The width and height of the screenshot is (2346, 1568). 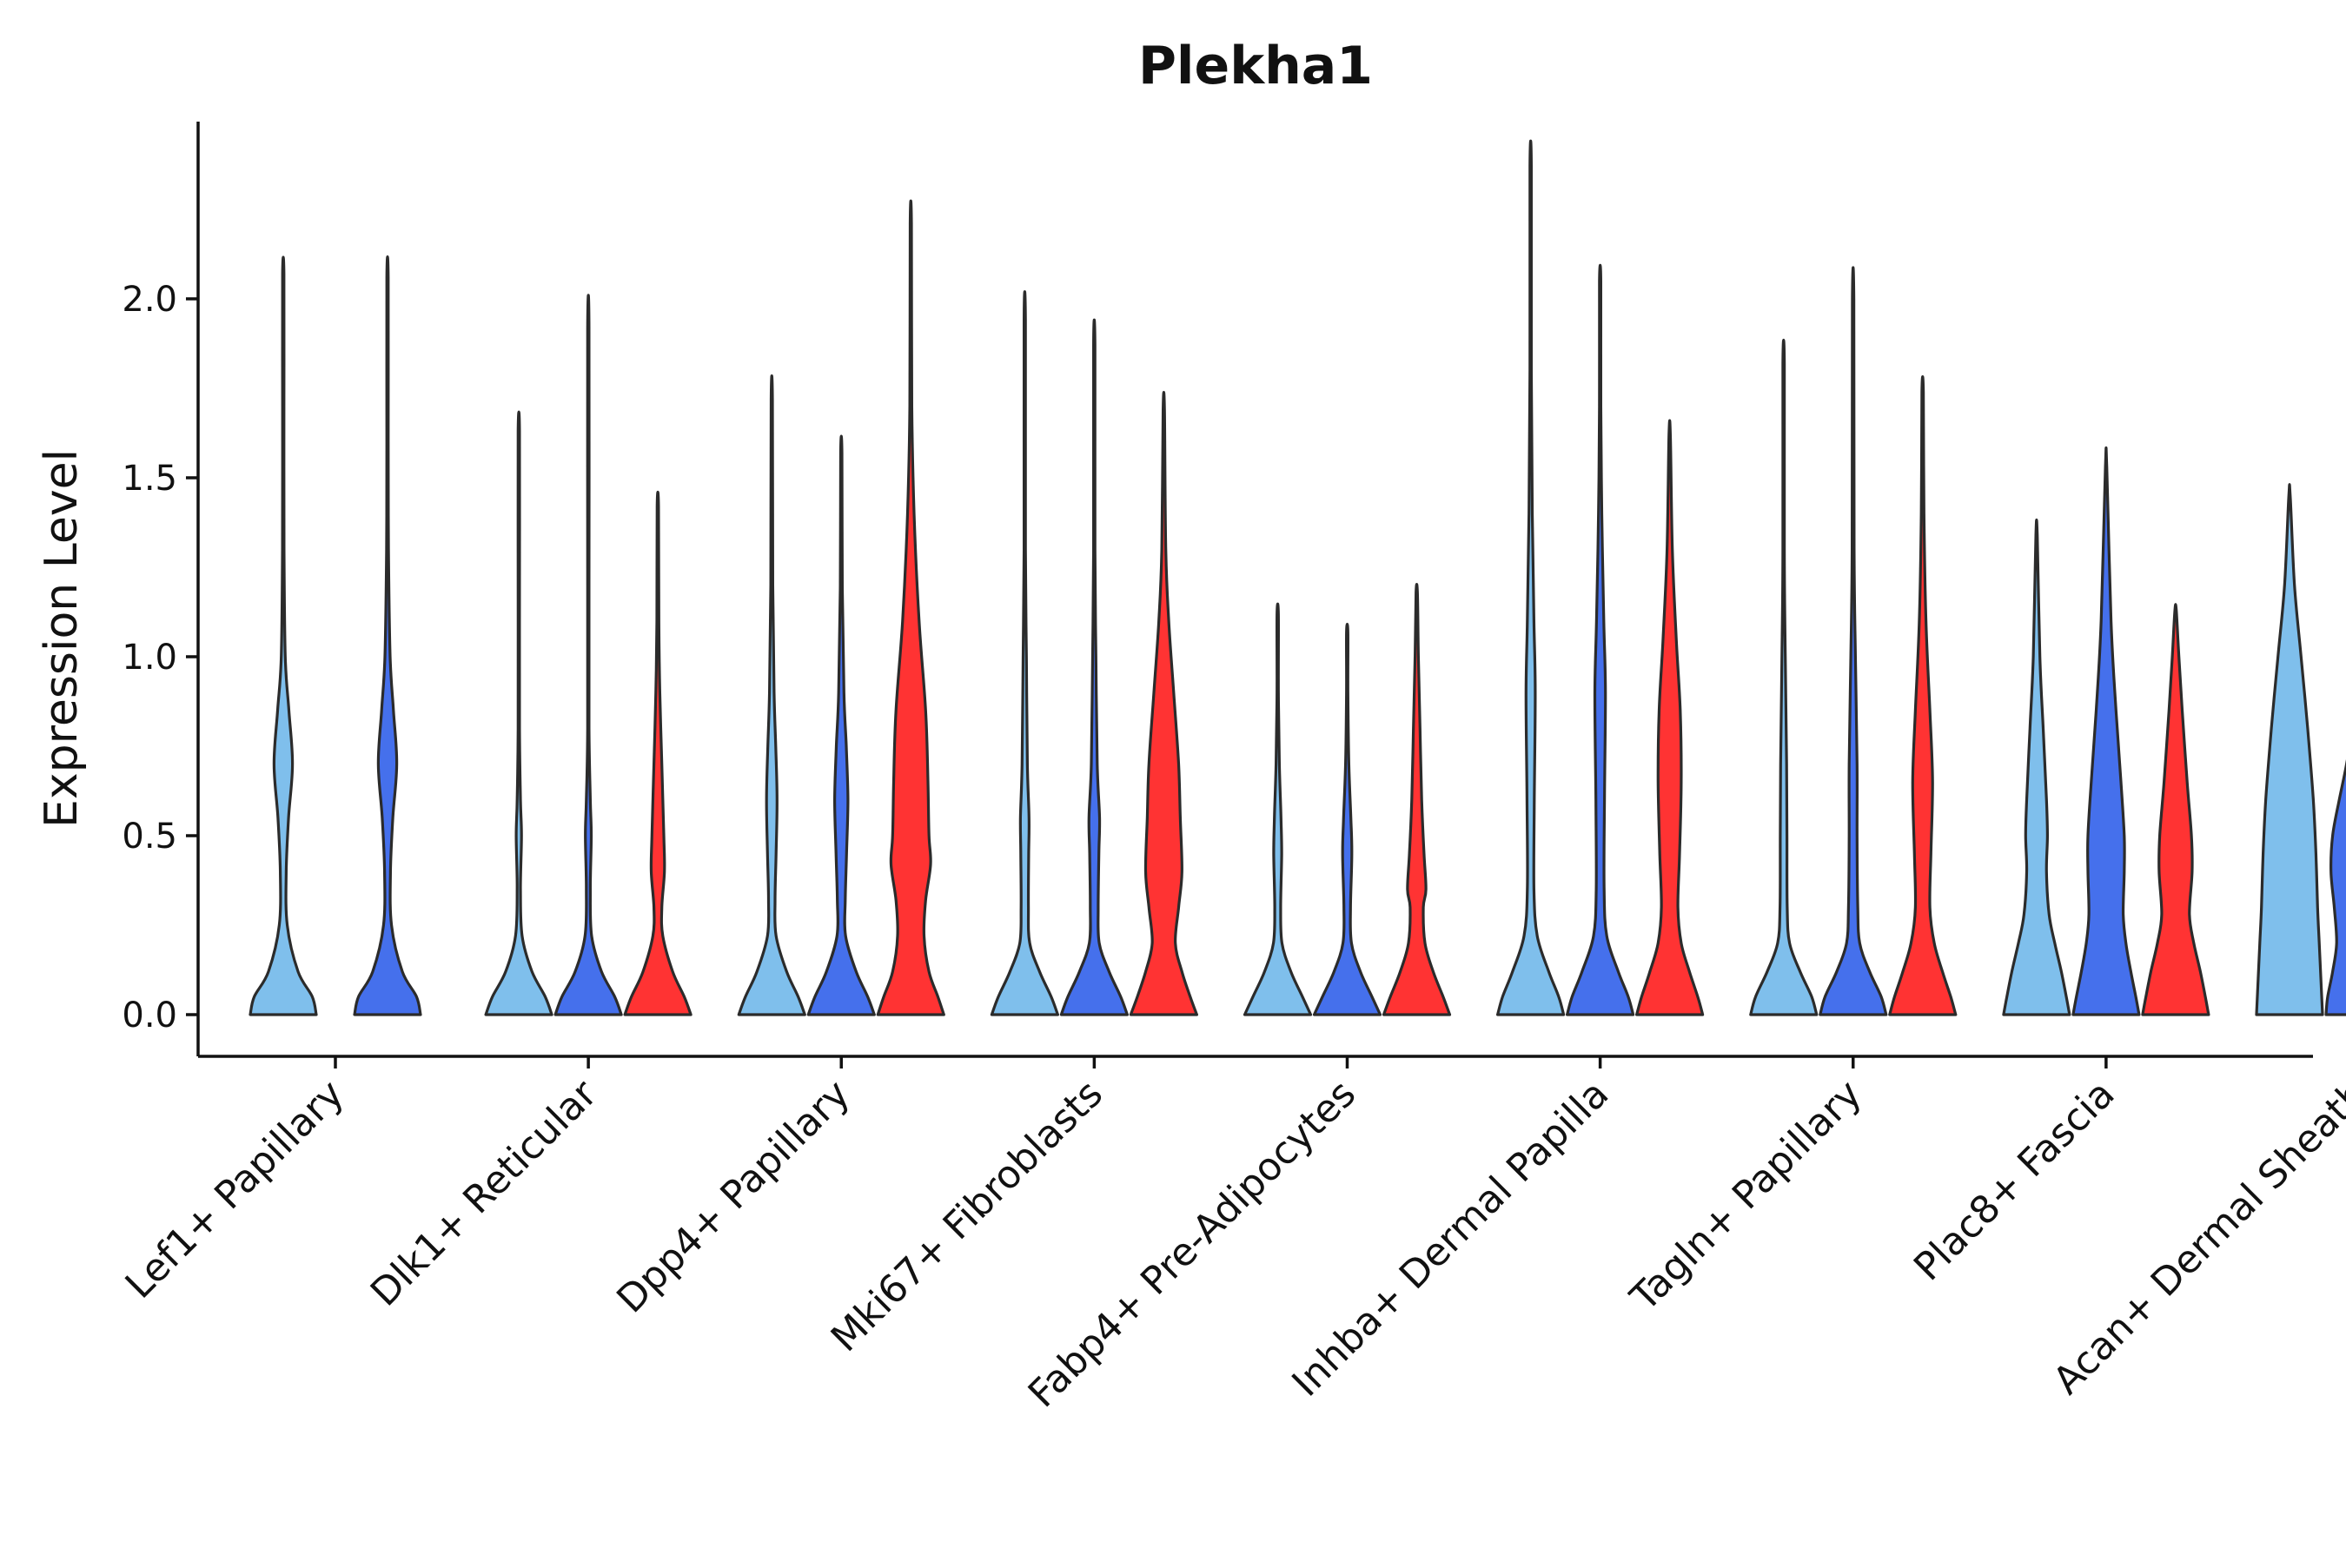 I want to click on x-tick-label: Lef1+ Papillary, so click(x=235, y=1189).